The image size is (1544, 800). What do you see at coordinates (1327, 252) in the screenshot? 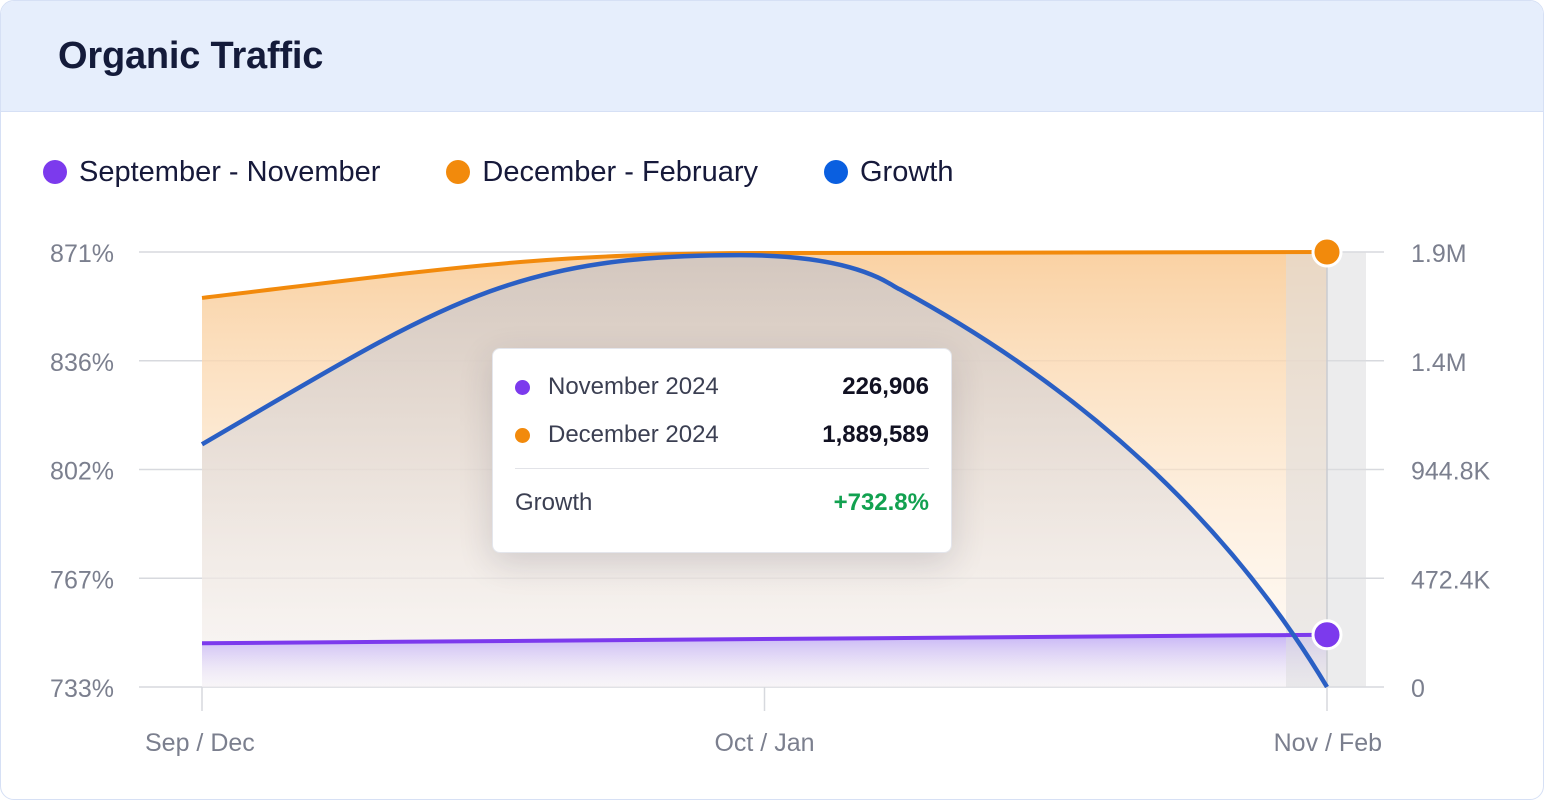
I see `point-december-february` at bounding box center [1327, 252].